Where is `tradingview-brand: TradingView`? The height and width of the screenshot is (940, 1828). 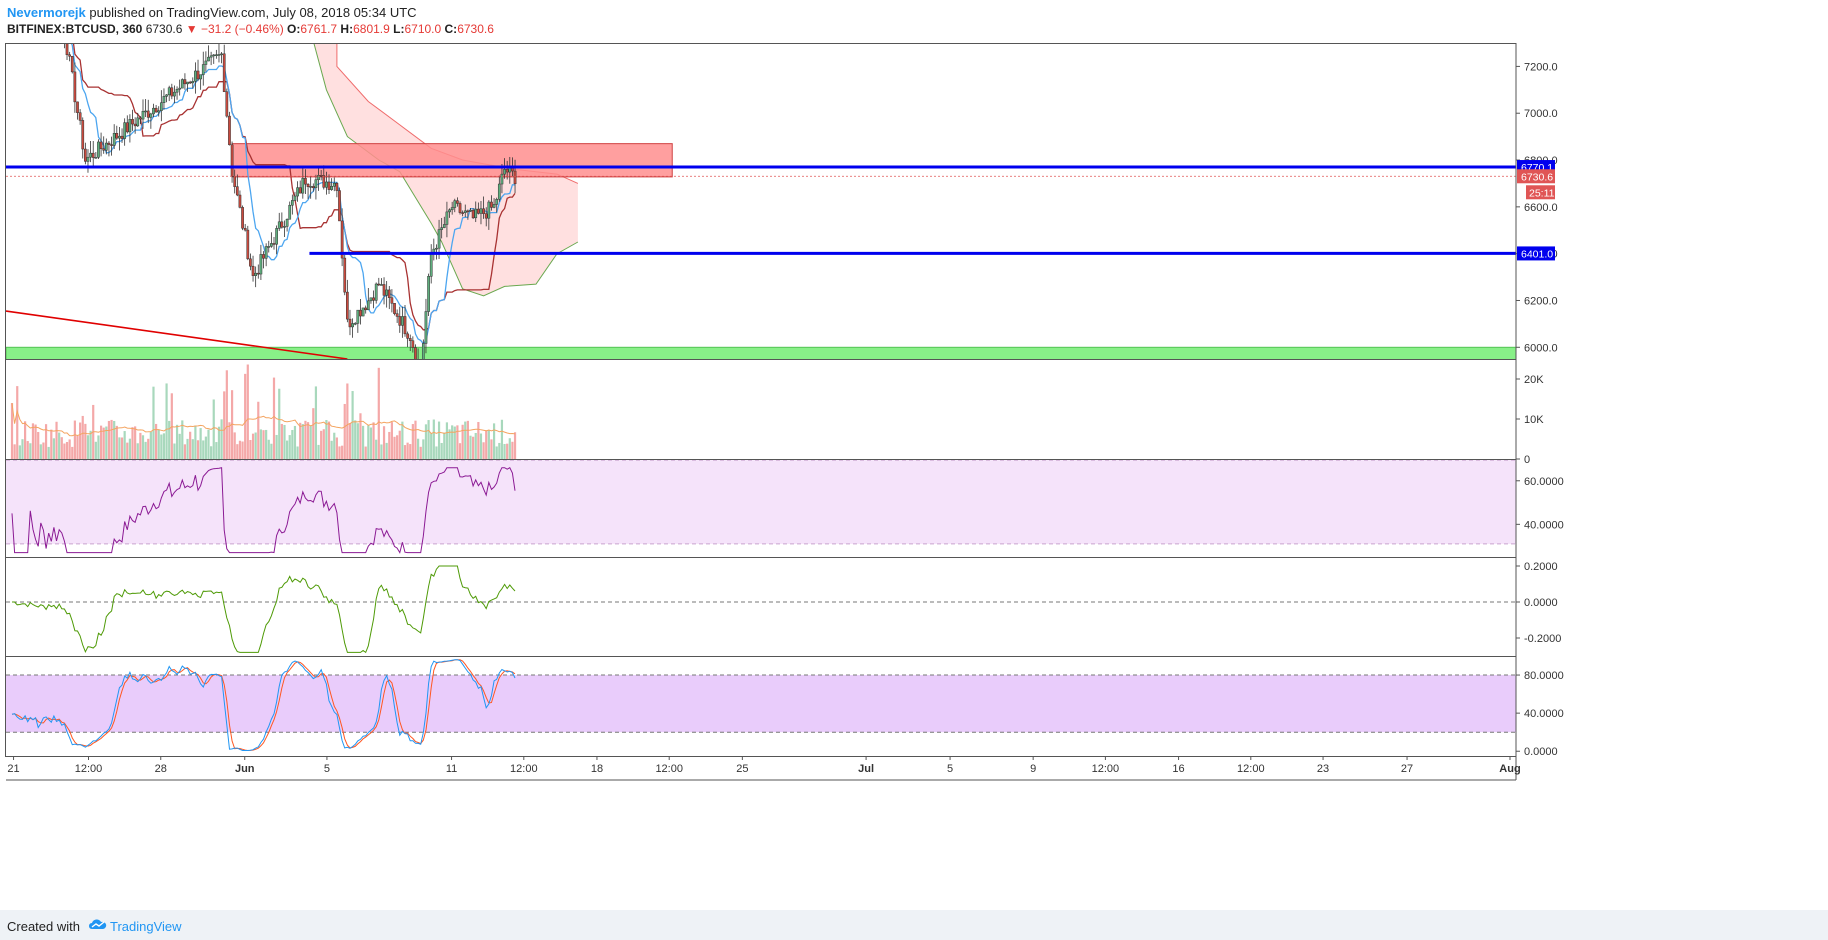
tradingview-brand: TradingView is located at coordinates (146, 926).